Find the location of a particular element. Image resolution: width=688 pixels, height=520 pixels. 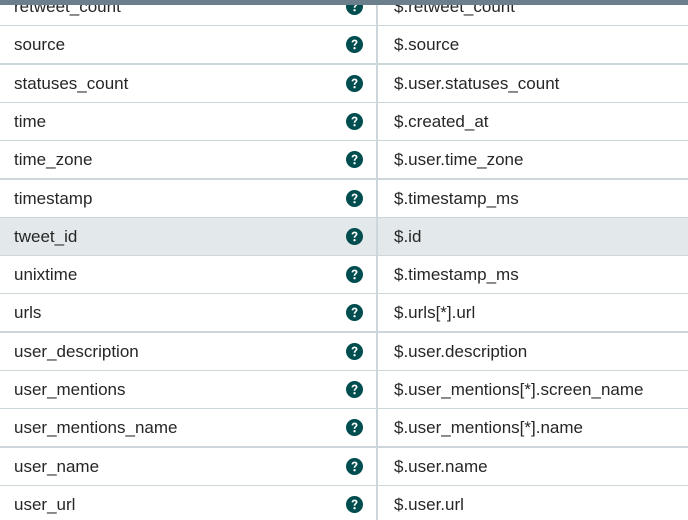

scroll-header-bar is located at coordinates (344, 2).